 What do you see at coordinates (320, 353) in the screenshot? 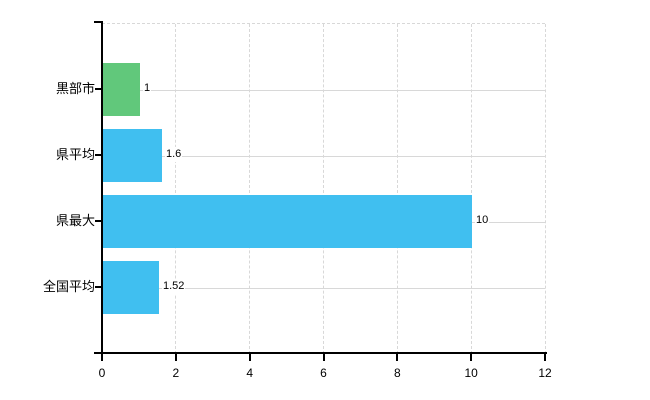
I see `x-axis-line` at bounding box center [320, 353].